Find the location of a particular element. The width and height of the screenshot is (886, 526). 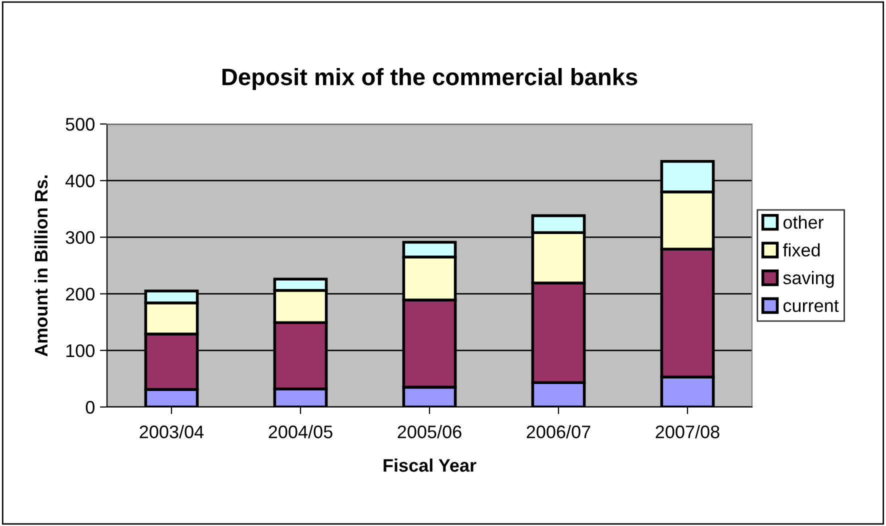

legend-label: saving is located at coordinates (808, 279).